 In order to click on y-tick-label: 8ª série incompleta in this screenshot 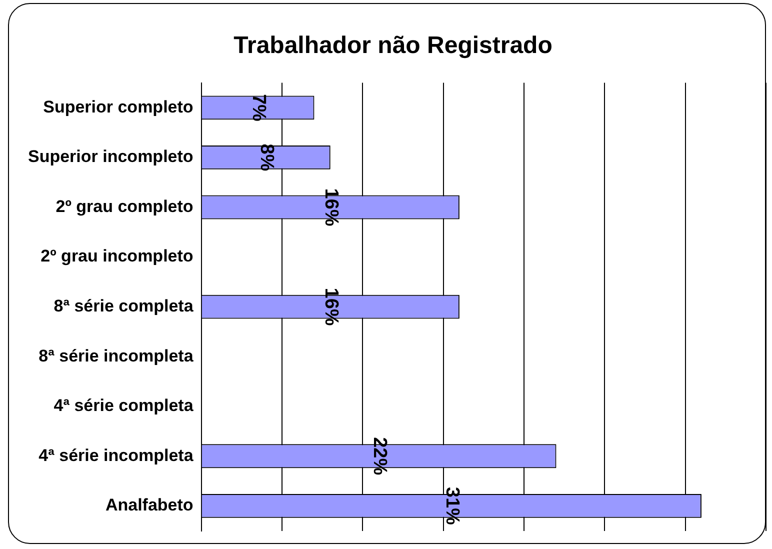, I will do `click(116, 356)`.